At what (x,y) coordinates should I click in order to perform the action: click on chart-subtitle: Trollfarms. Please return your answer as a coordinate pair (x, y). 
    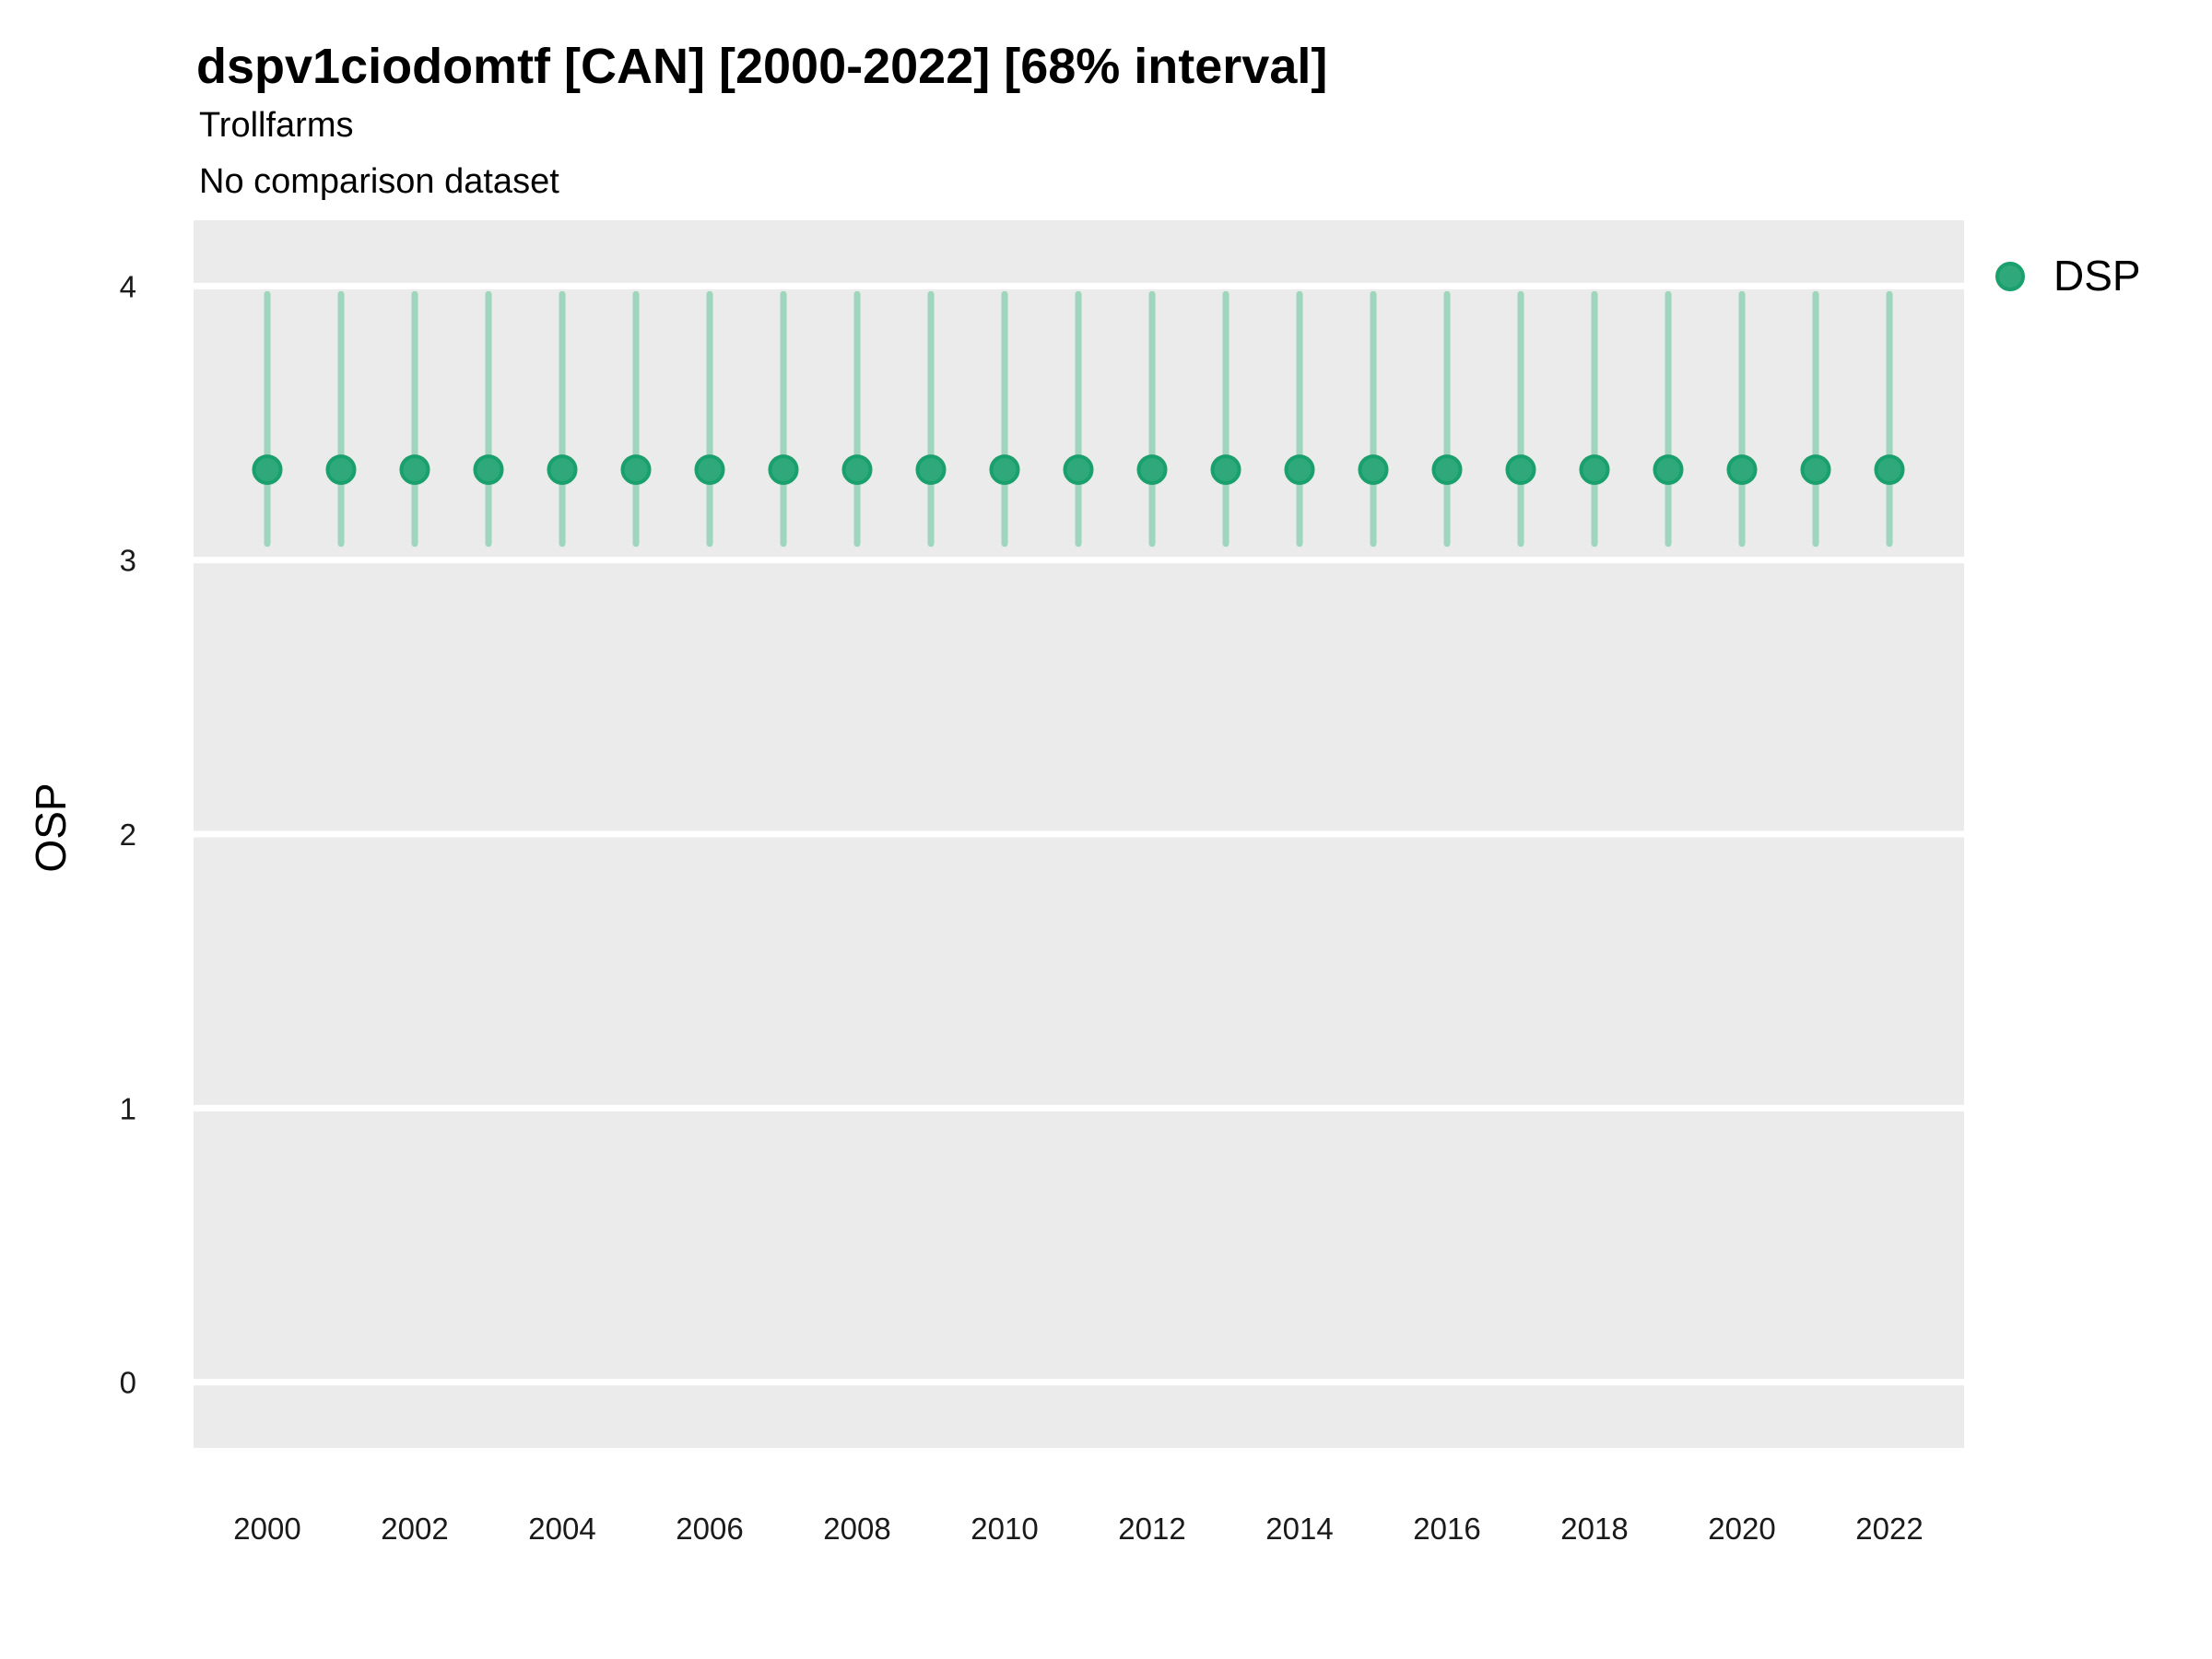
    Looking at the image, I should click on (276, 125).